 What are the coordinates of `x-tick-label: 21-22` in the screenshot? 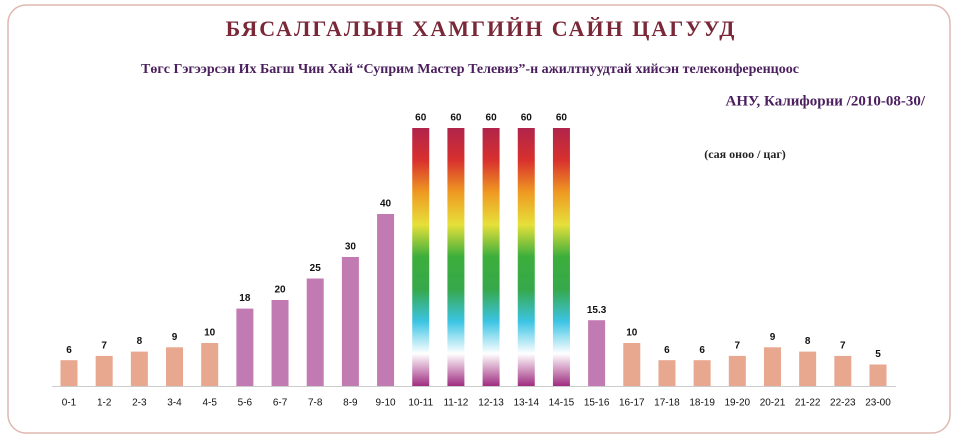 It's located at (808, 403).